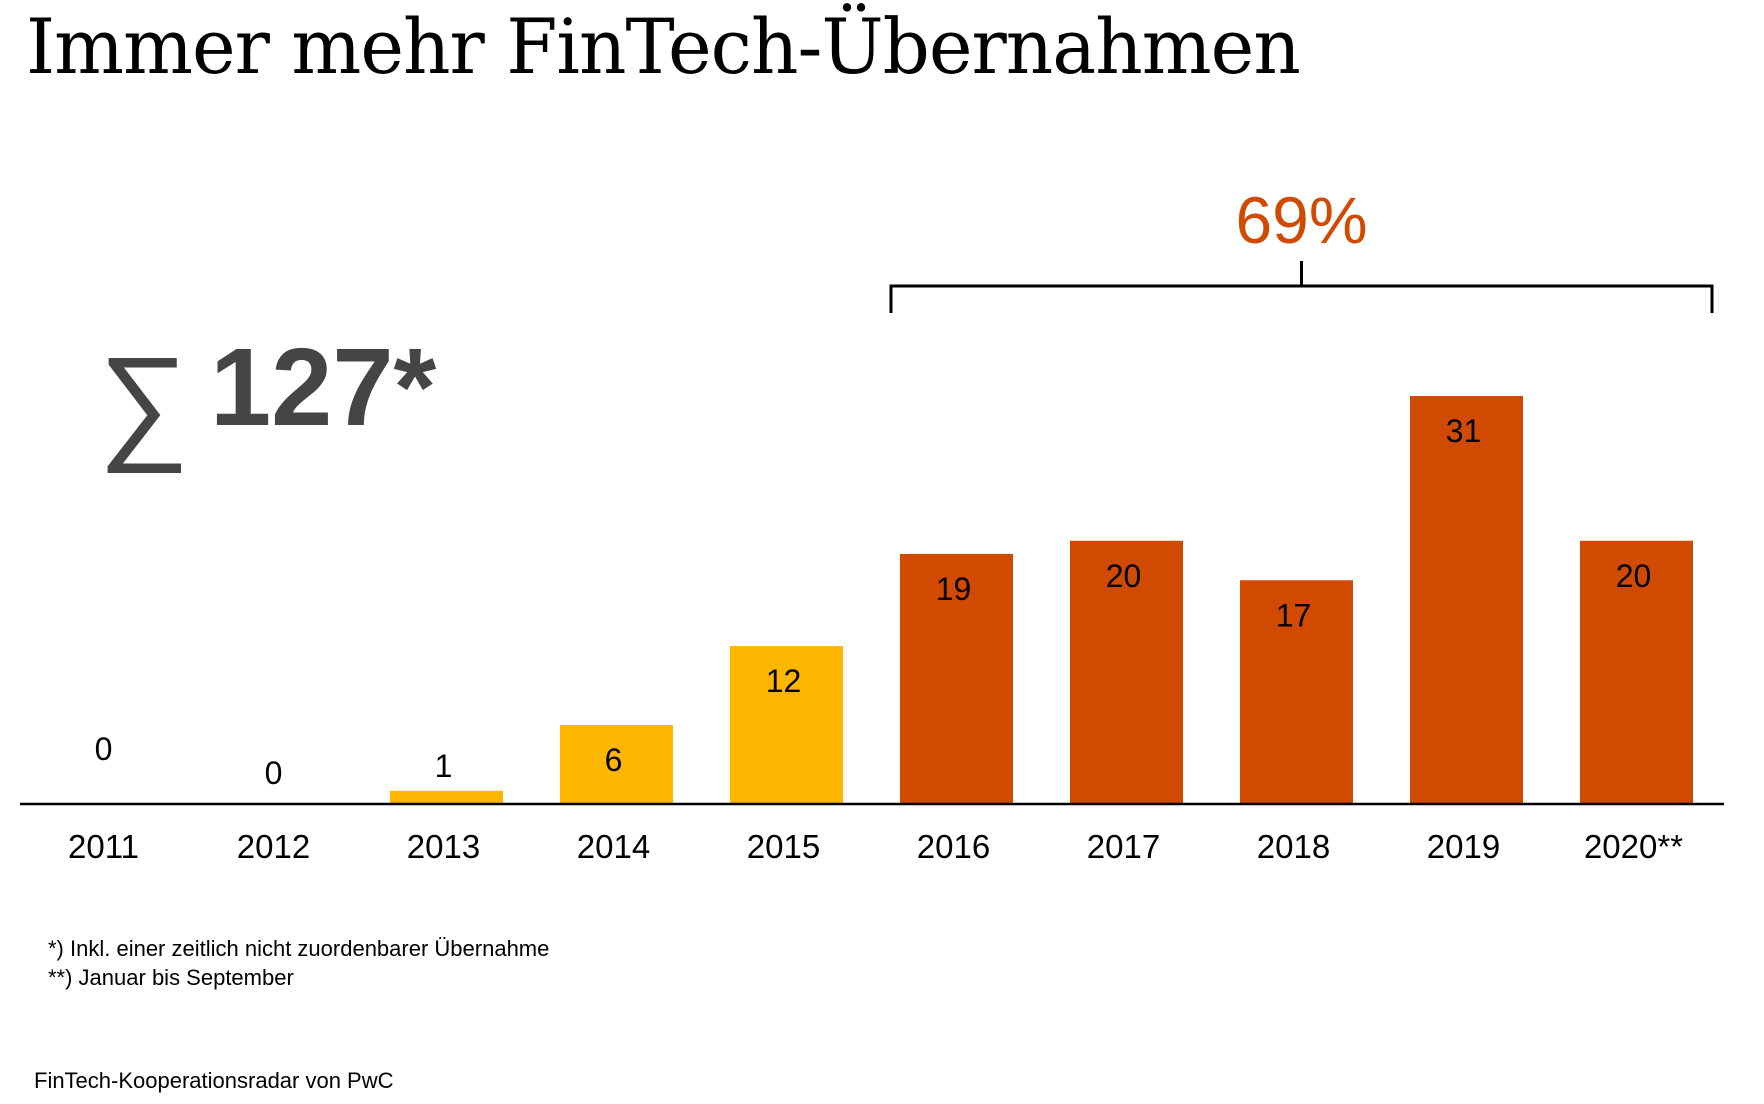  I want to click on bar-2014, so click(616, 764).